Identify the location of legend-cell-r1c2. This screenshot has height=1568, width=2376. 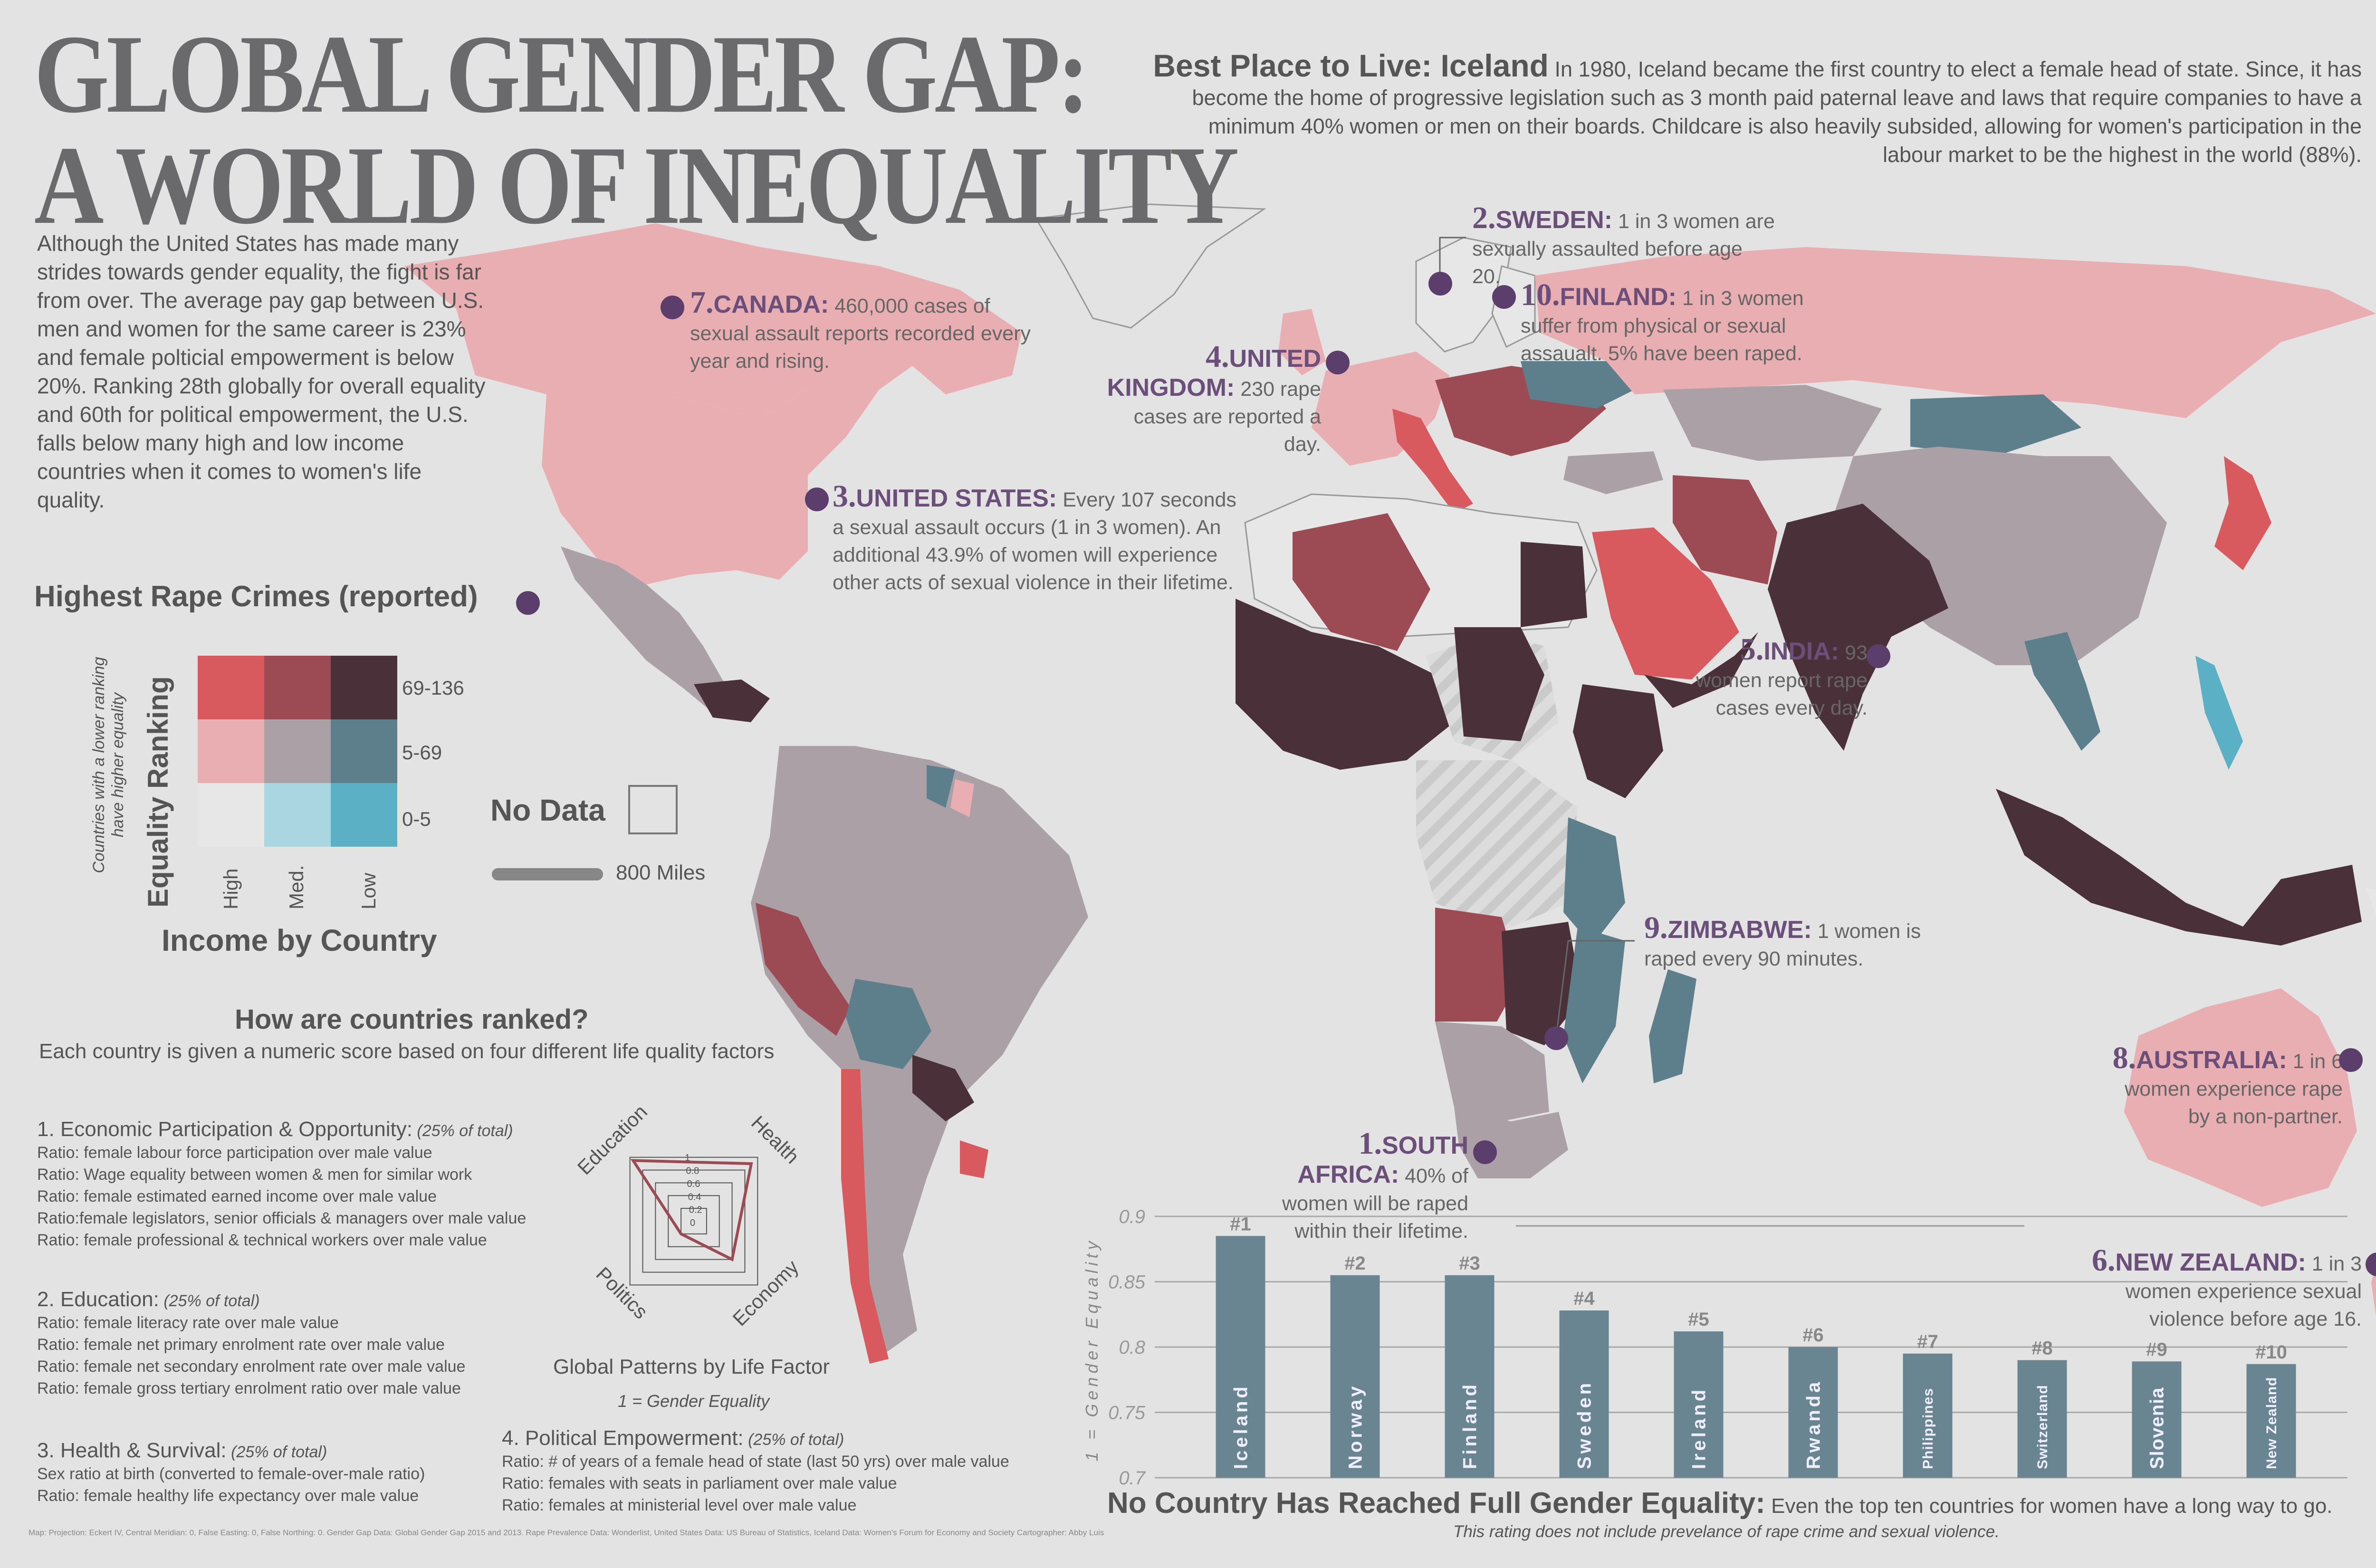
(297, 688).